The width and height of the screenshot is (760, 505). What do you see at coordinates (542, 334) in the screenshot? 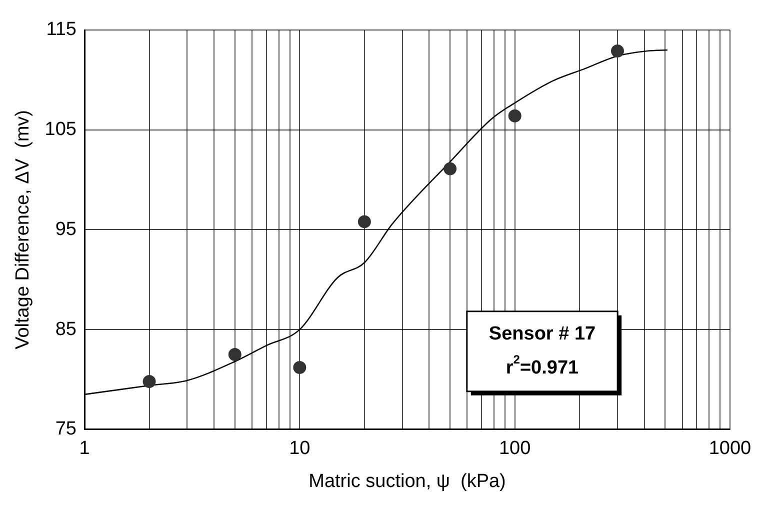
I see `annotation: Sensor # 17` at bounding box center [542, 334].